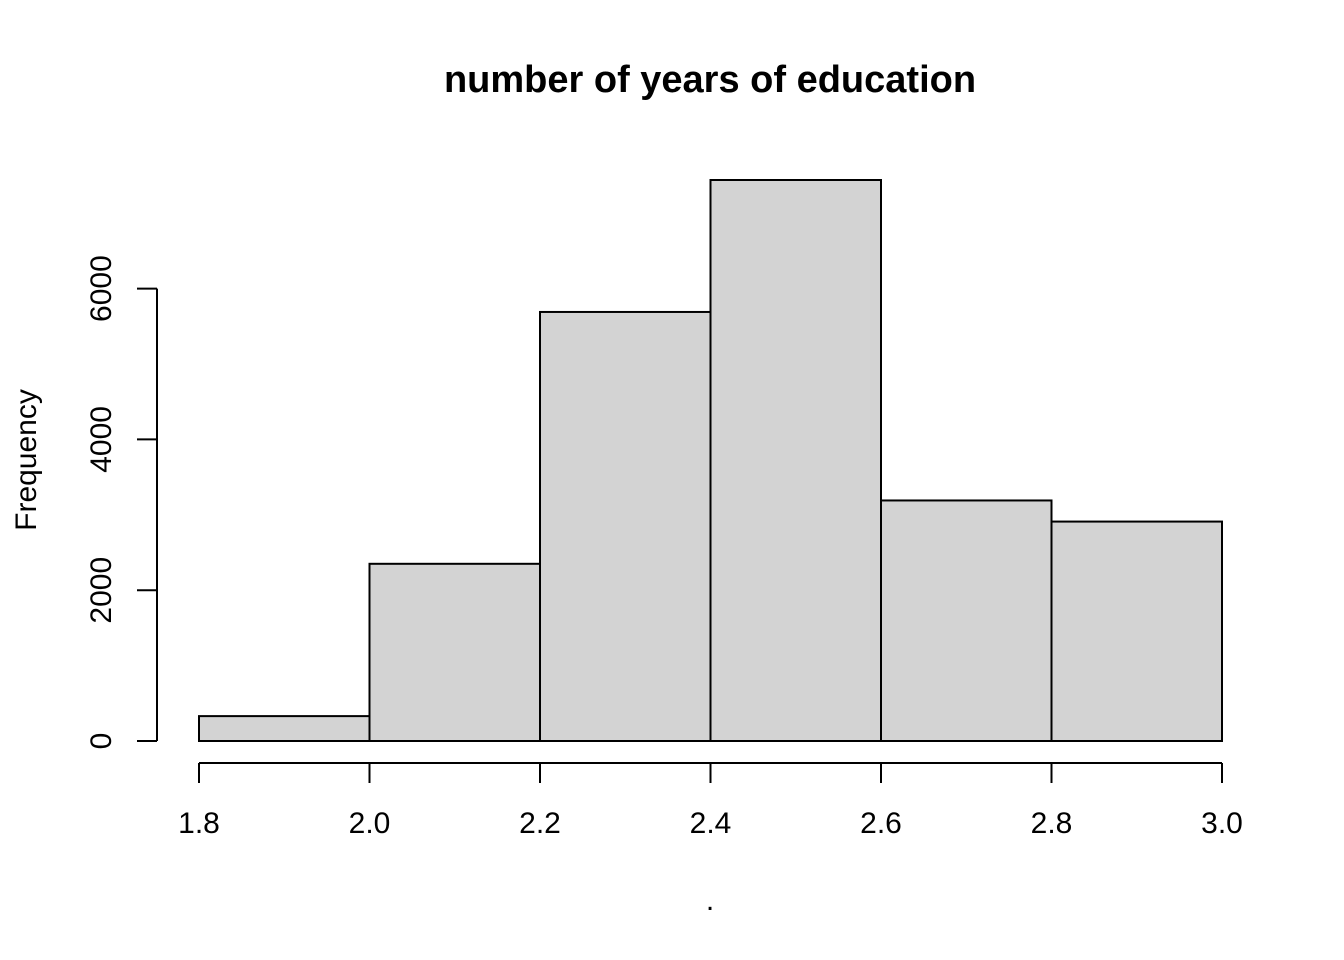  I want to click on chart-title: number of years of education, so click(710, 80).